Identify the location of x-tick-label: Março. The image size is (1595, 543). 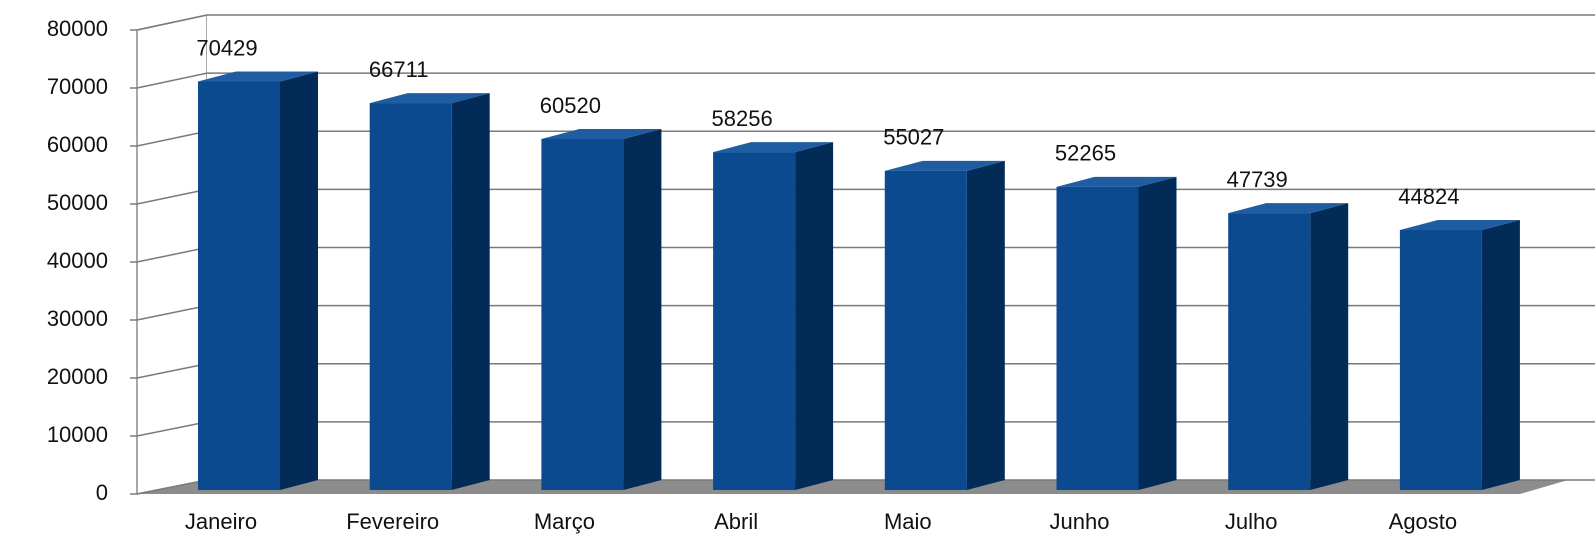
(564, 521).